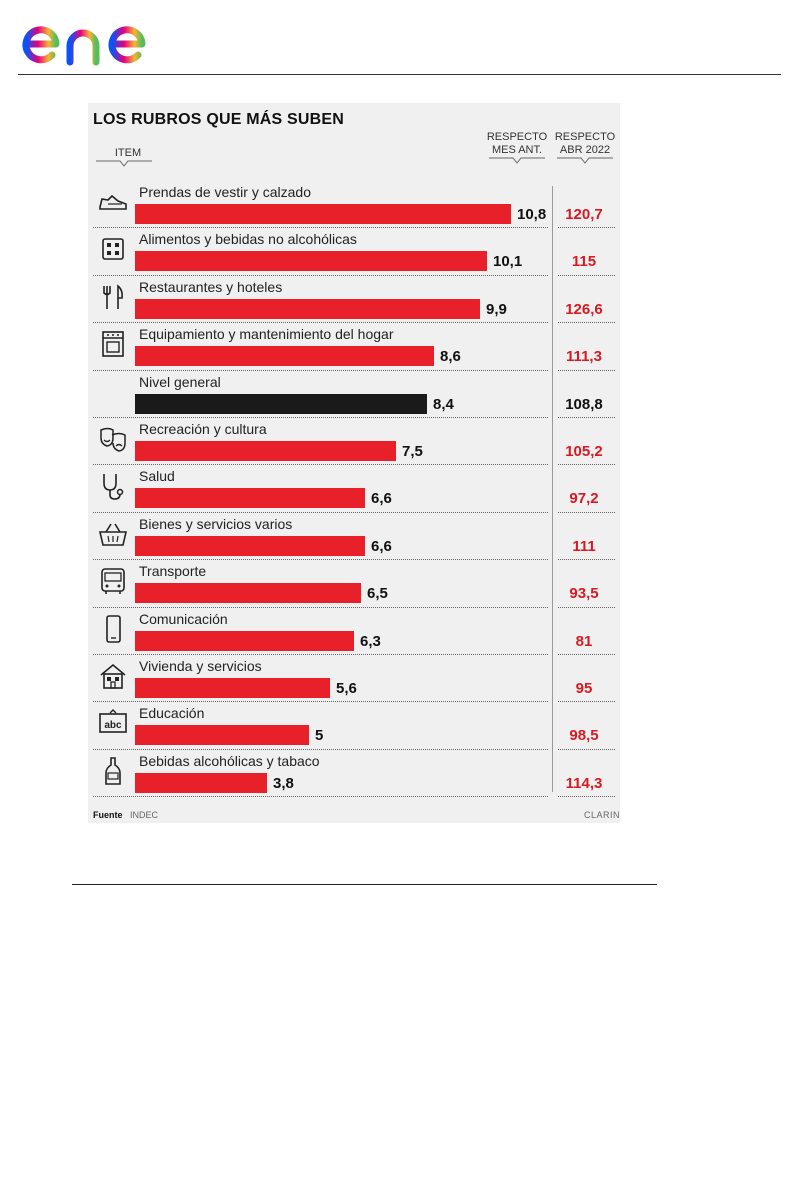 The image size is (800, 1200). I want to click on year-value-label: 97,2, so click(584, 499).